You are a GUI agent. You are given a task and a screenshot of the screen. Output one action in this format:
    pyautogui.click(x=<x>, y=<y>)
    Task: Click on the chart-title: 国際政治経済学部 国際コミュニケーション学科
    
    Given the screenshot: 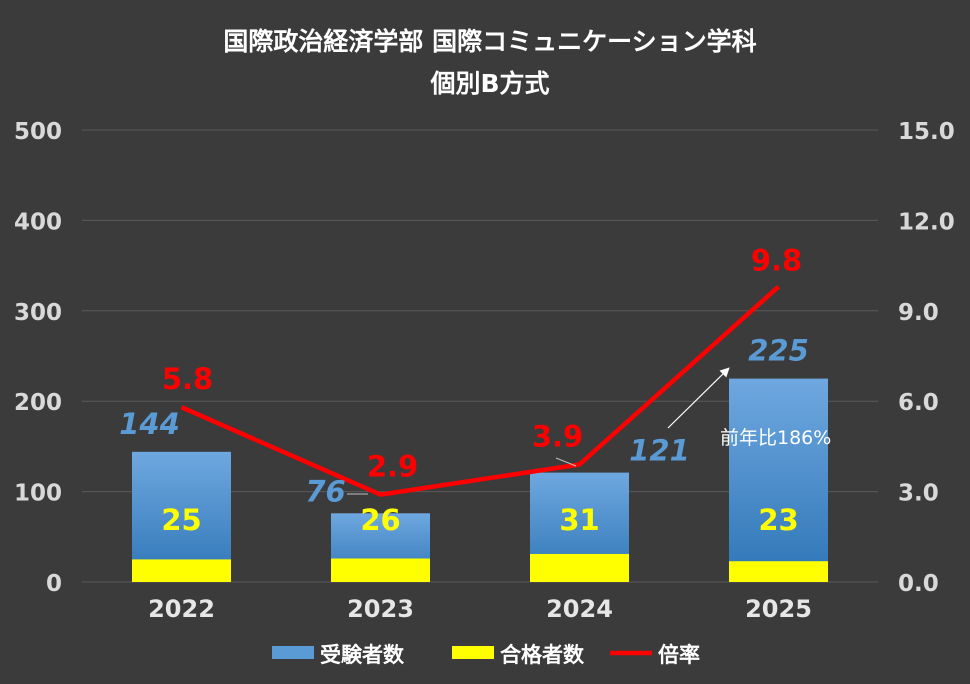 What is the action you would take?
    pyautogui.click(x=489, y=41)
    